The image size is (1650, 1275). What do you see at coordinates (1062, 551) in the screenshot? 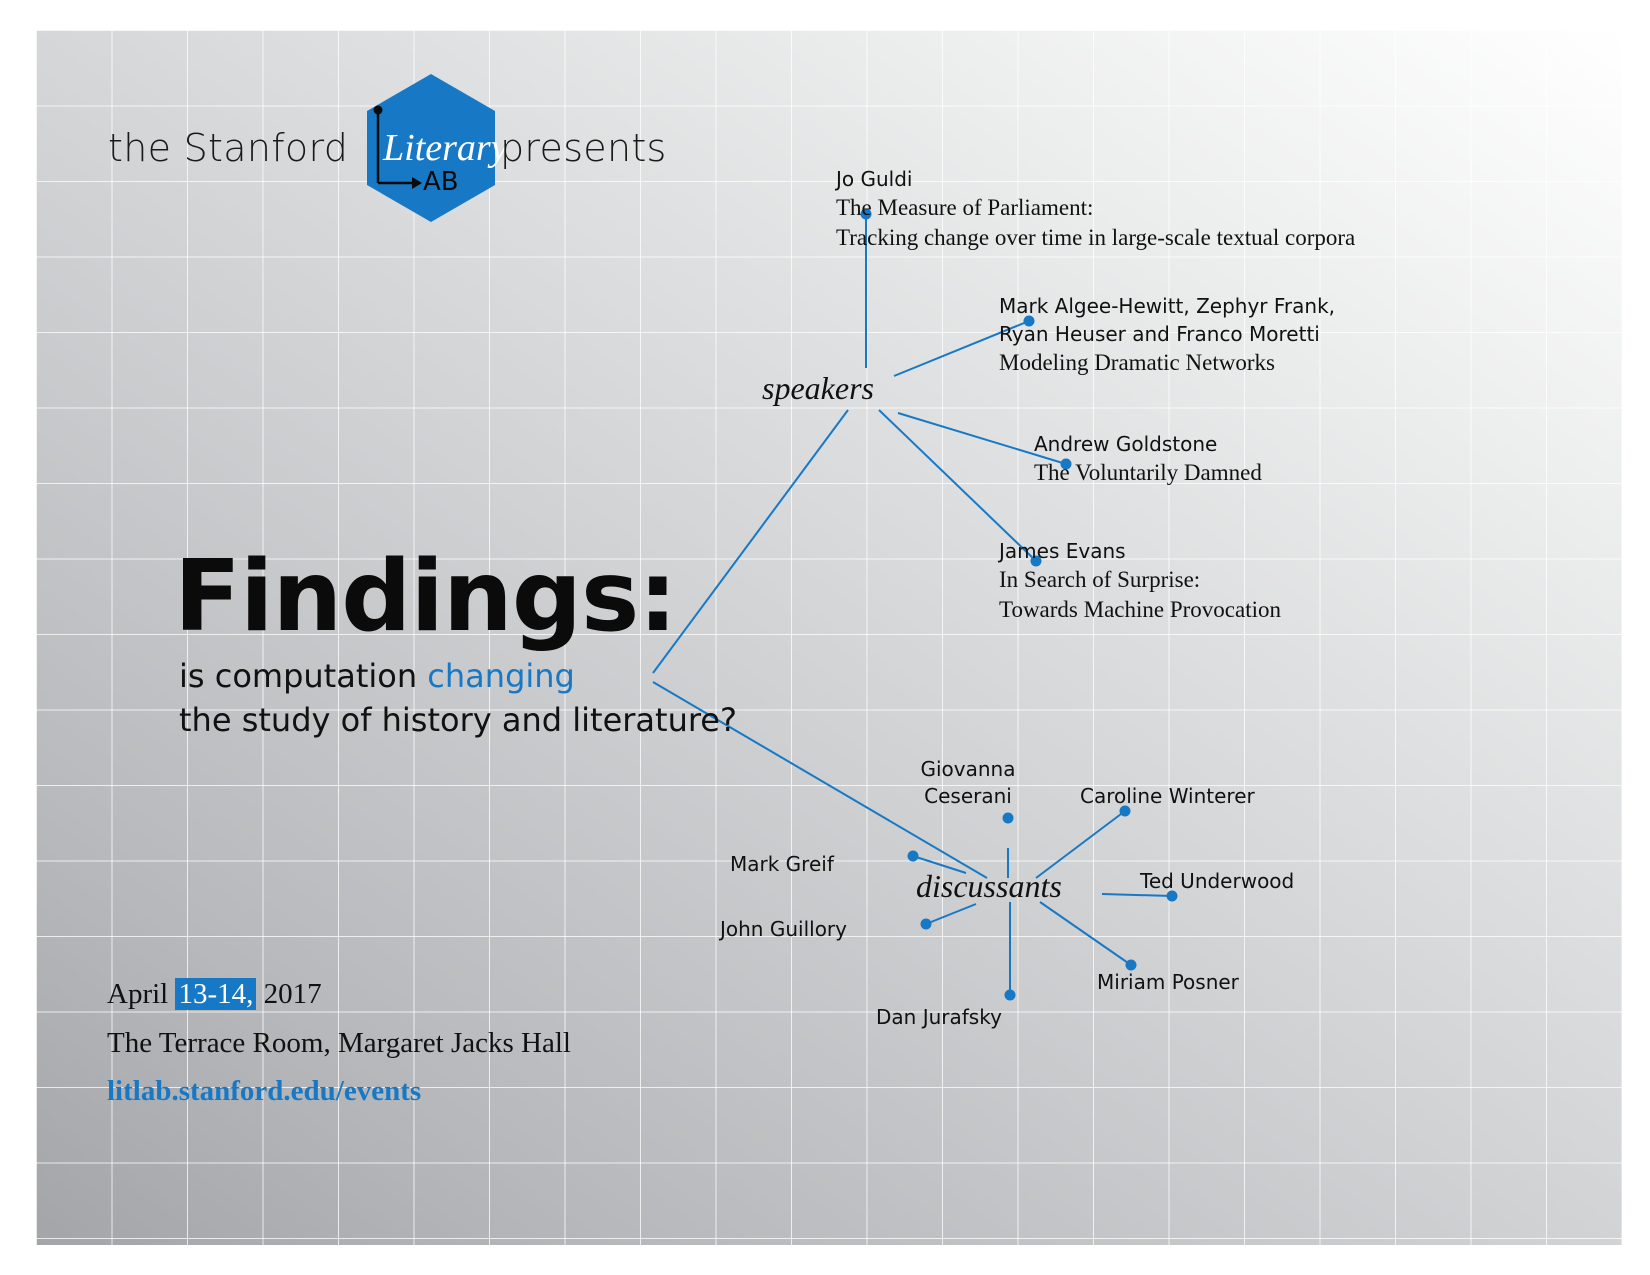
I see `speaker-name: James Evans` at bounding box center [1062, 551].